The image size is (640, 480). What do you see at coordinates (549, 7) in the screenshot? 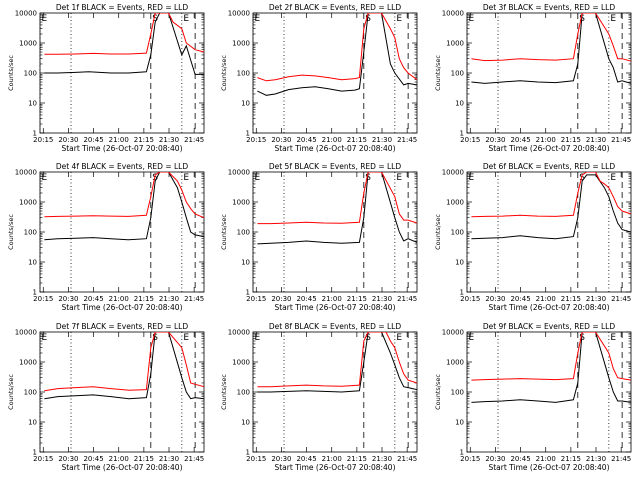
I see `chart-title: Det 3f BLACK = Events, RED = LLD` at bounding box center [549, 7].